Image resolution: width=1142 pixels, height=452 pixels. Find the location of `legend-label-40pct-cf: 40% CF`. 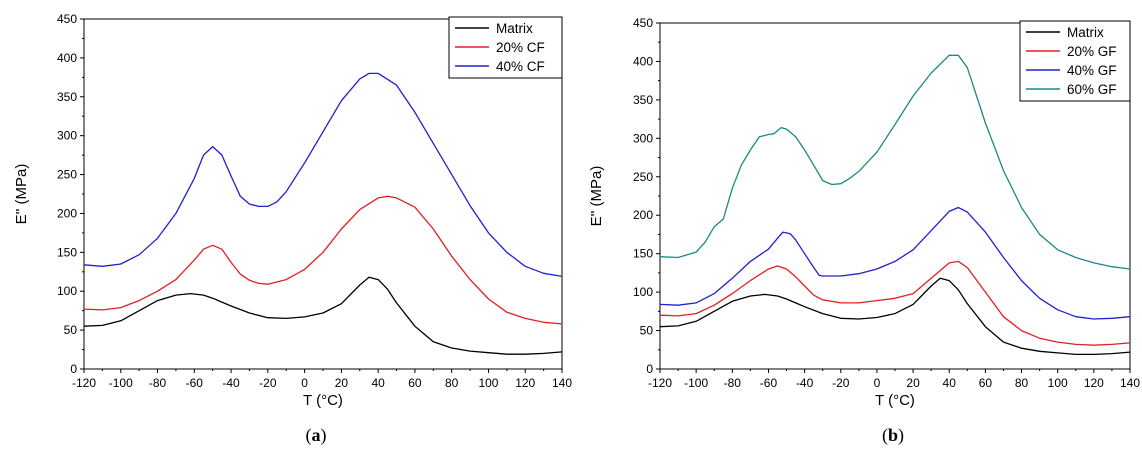

legend-label-40pct-cf: 40% CF is located at coordinates (520, 66).